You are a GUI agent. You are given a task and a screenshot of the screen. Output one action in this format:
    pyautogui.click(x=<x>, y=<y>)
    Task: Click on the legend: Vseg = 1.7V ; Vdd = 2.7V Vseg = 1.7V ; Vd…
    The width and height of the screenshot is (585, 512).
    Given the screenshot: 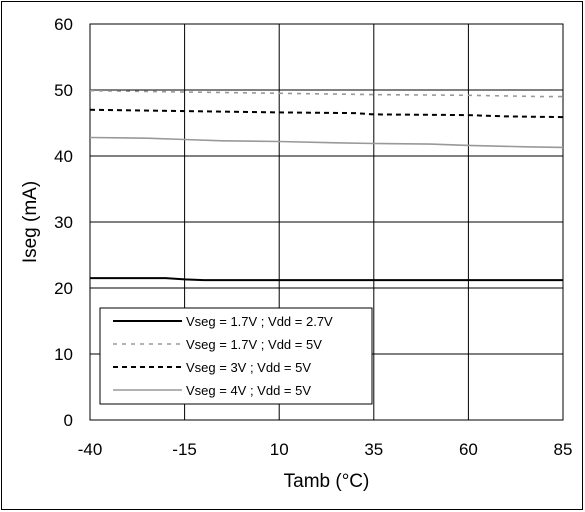 What is the action you would take?
    pyautogui.click(x=236, y=356)
    